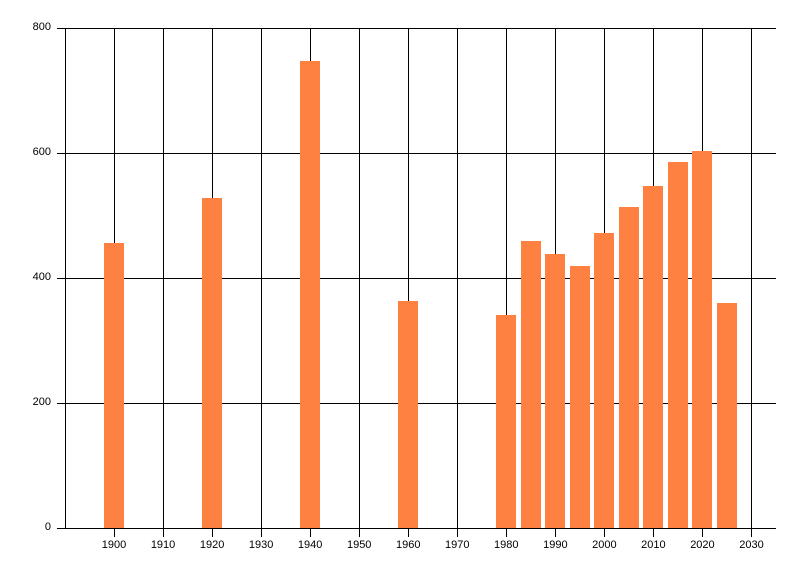 This screenshot has height=576, width=800. I want to click on x-tick-label: 2010, so click(653, 545).